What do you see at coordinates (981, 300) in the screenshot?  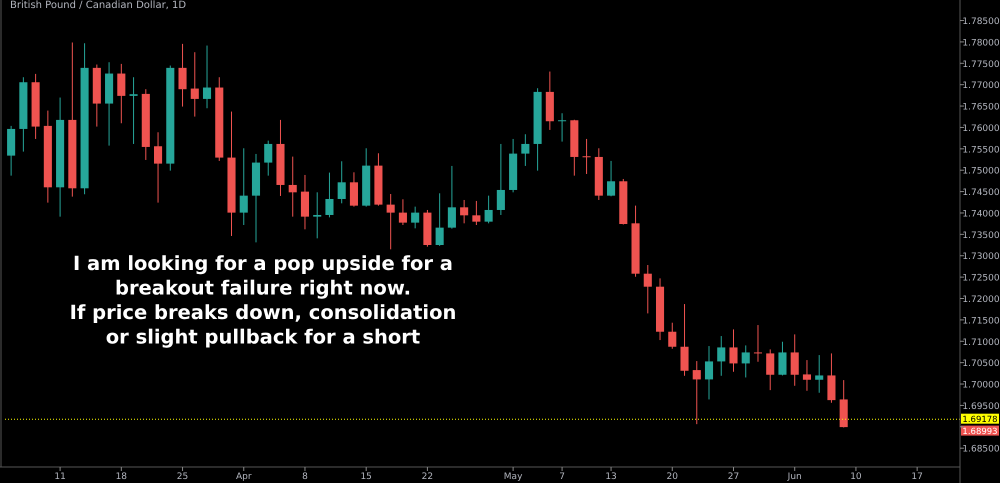 I see `y-tick-label: 1.72000` at bounding box center [981, 300].